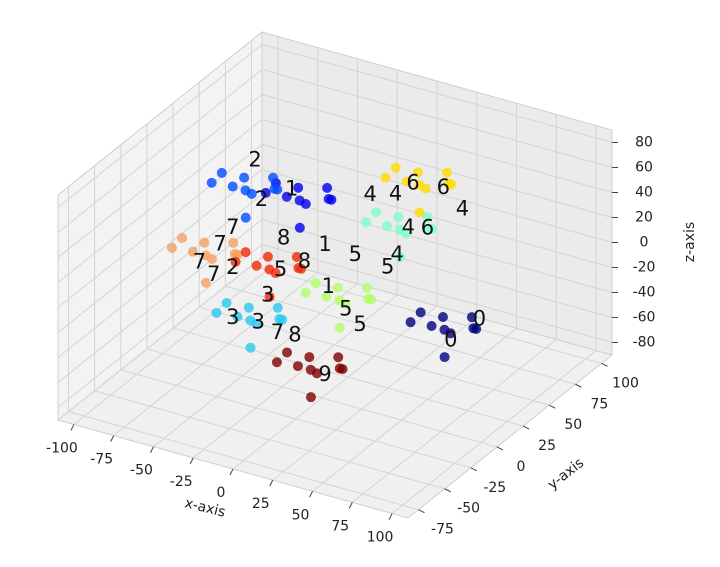  I want to click on z-tick-label: -60, so click(644, 318).